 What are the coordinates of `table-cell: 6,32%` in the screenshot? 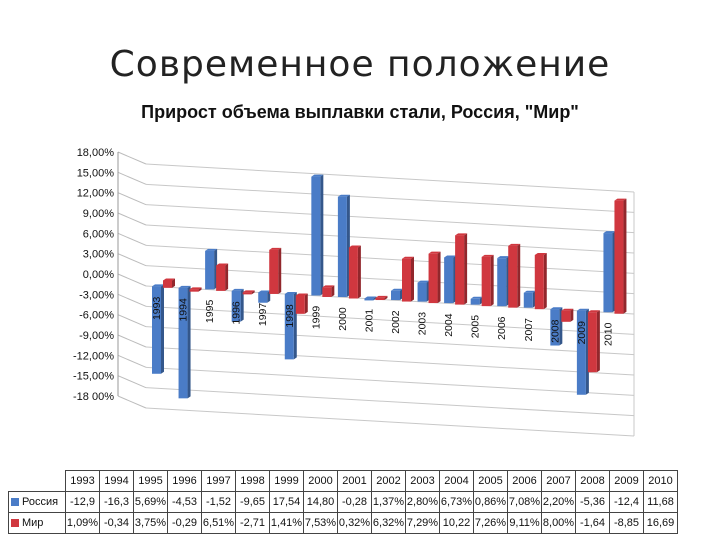 It's located at (388, 523).